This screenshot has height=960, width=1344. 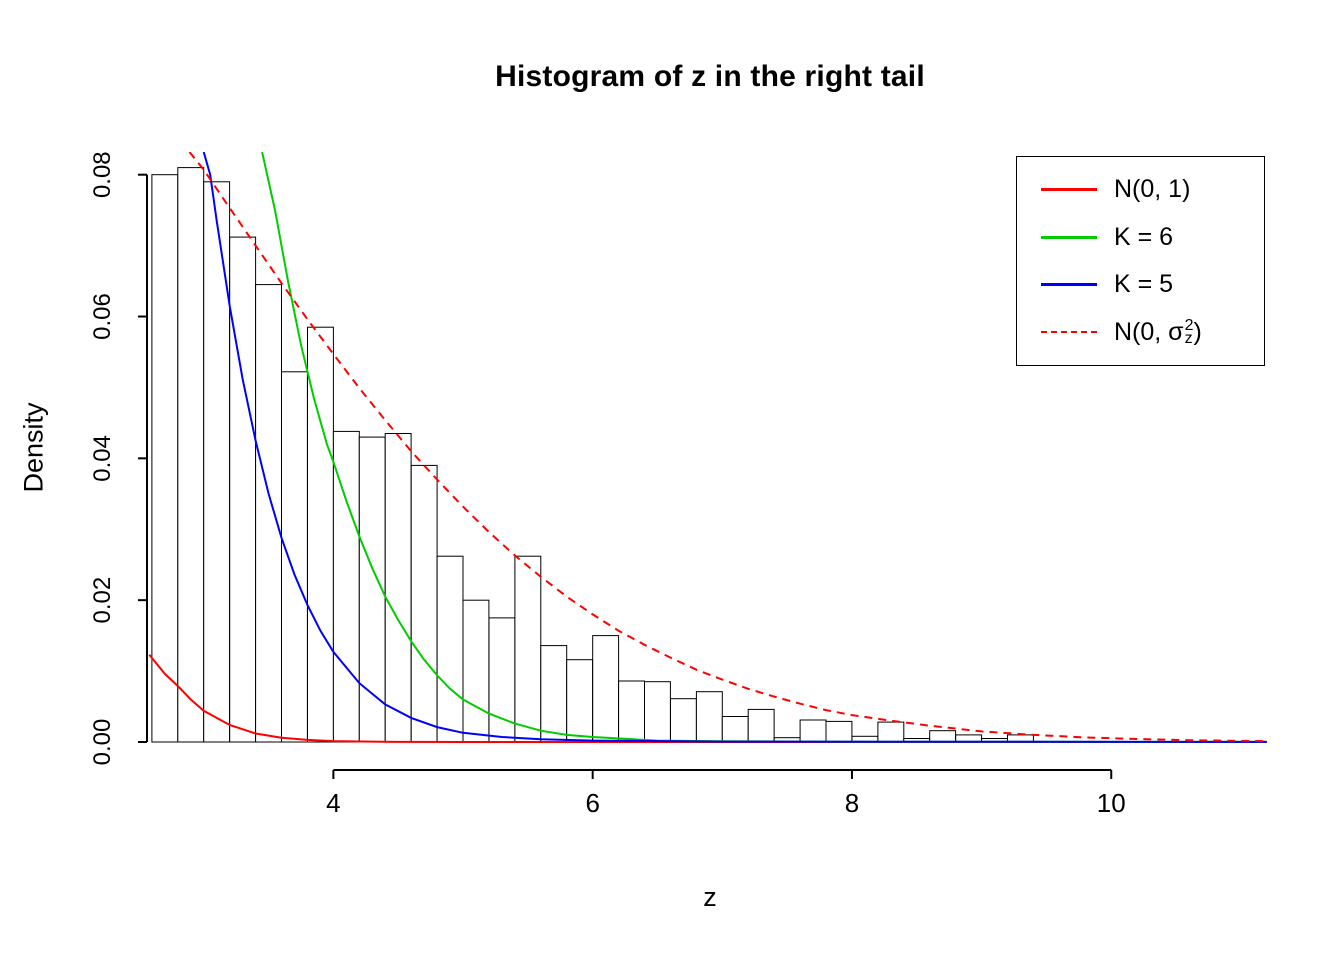 I want to click on x-axis-tick-label: 10, so click(x=1111, y=803).